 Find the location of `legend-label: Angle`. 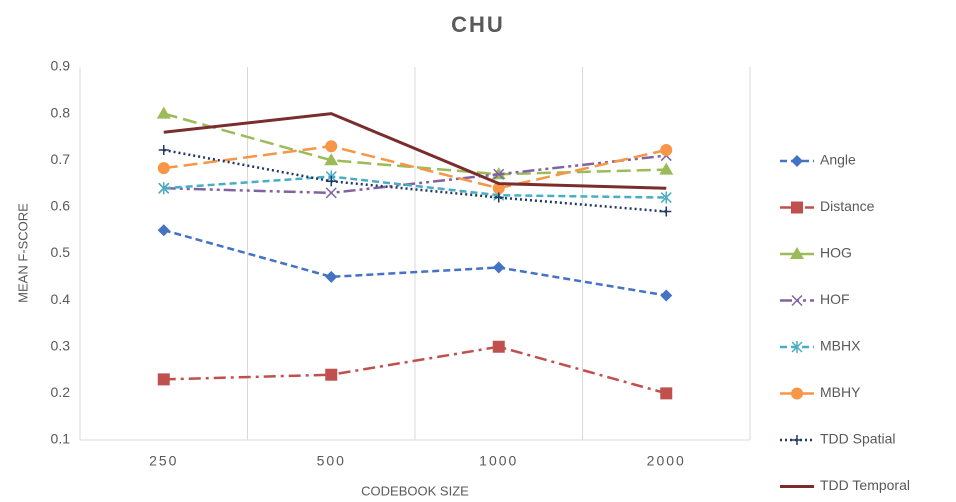

legend-label: Angle is located at coordinates (838, 160).